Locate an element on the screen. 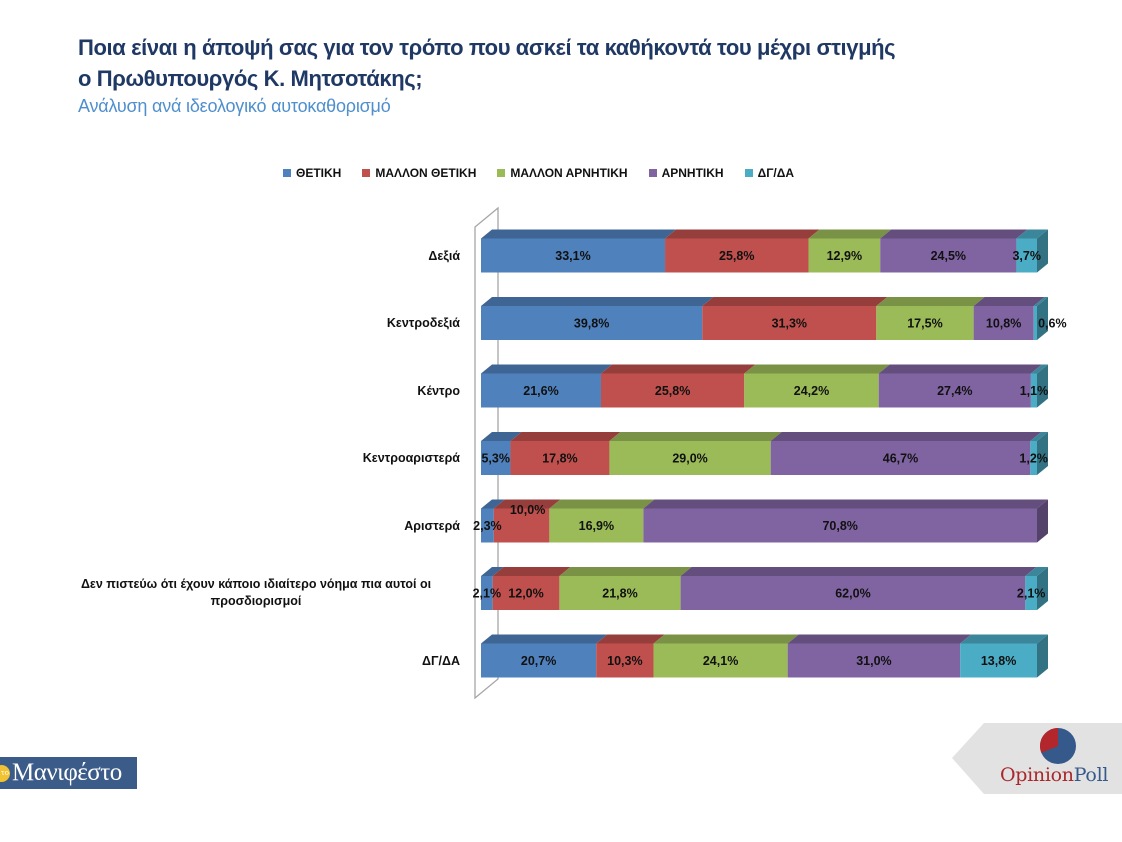 This screenshot has width=1122, height=842. data-label-negative: 27,4% is located at coordinates (954, 391).